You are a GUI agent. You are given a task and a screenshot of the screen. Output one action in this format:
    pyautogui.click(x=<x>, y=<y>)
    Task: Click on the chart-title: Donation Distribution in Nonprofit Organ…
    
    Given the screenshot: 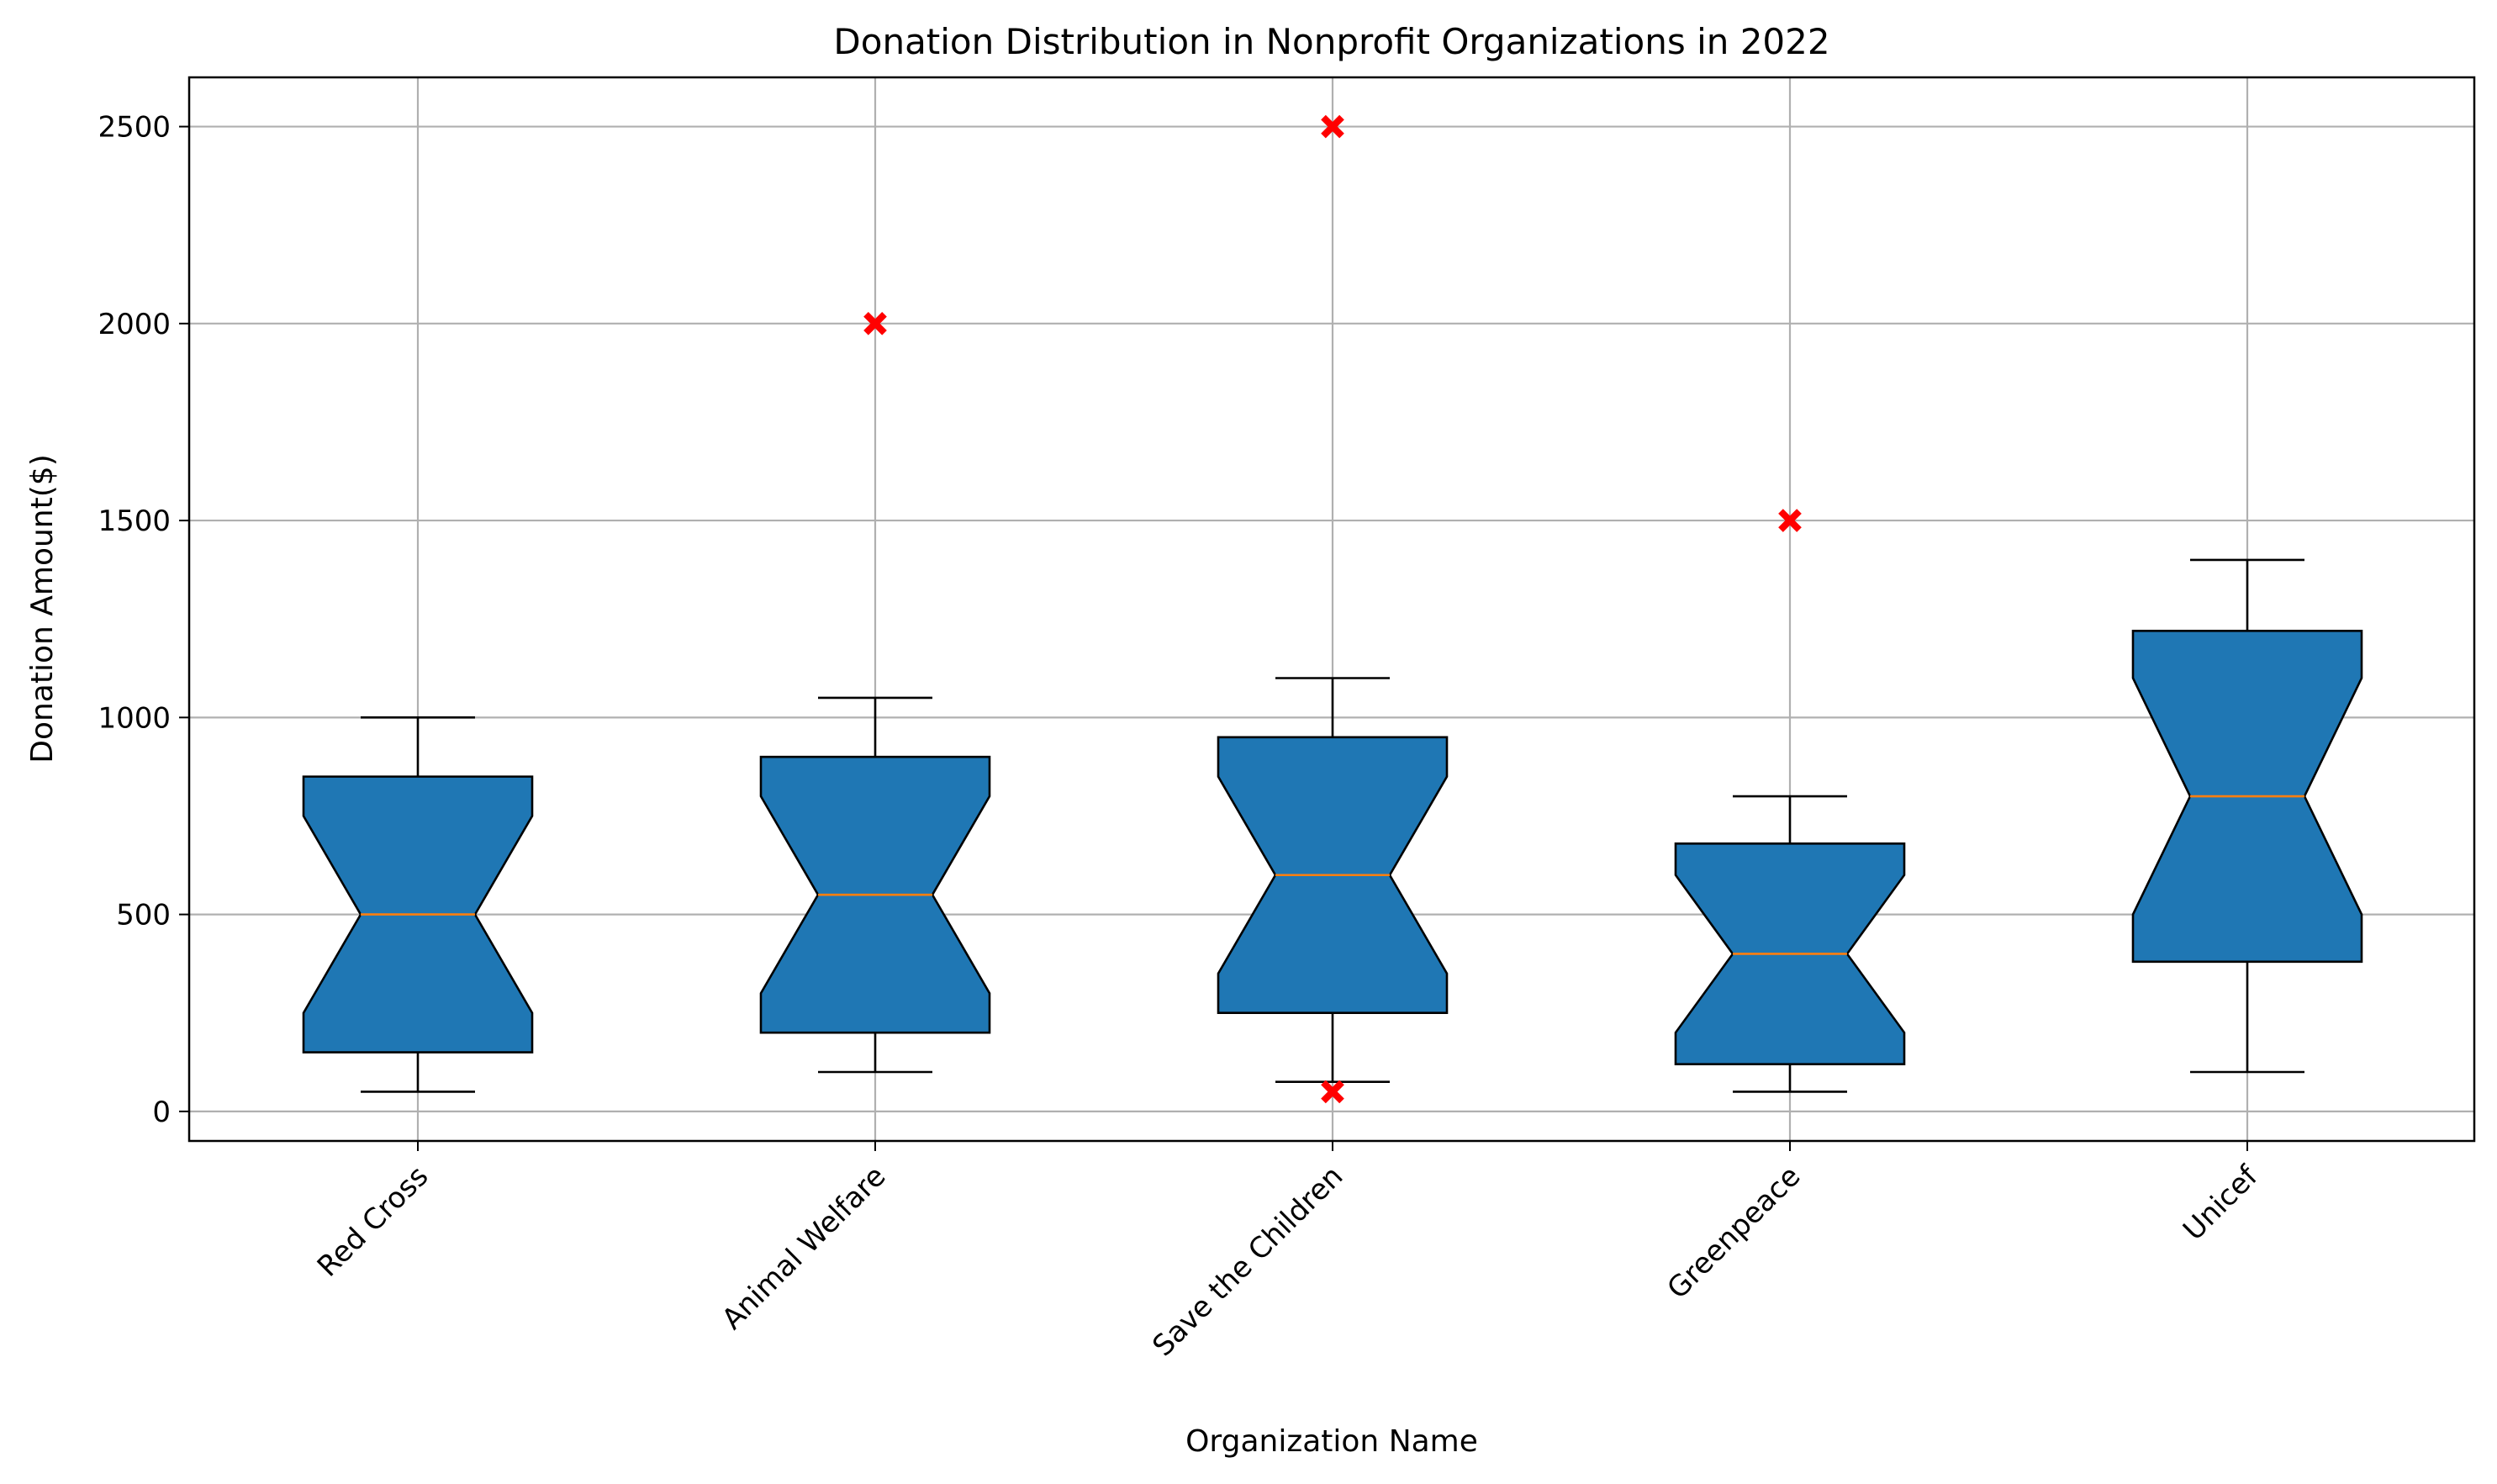 What is the action you would take?
    pyautogui.click(x=1331, y=41)
    